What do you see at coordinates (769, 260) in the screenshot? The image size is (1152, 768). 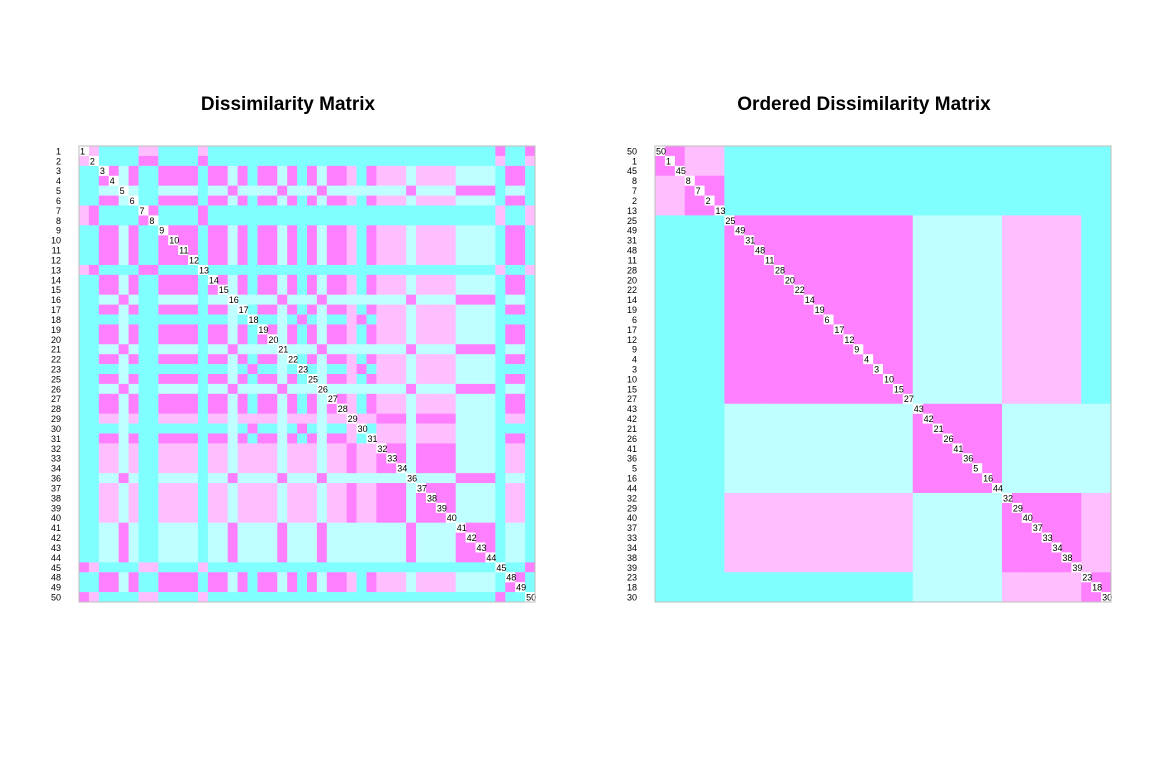 I see `diagonal-label: 11` at bounding box center [769, 260].